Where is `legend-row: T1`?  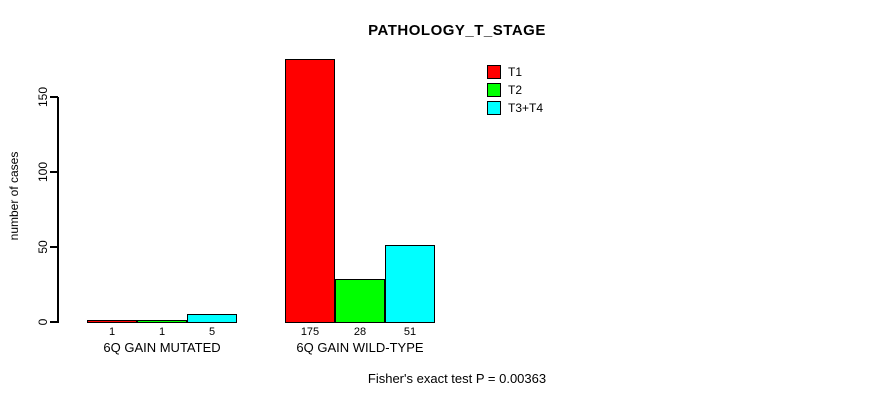
legend-row: T1 is located at coordinates (515, 72).